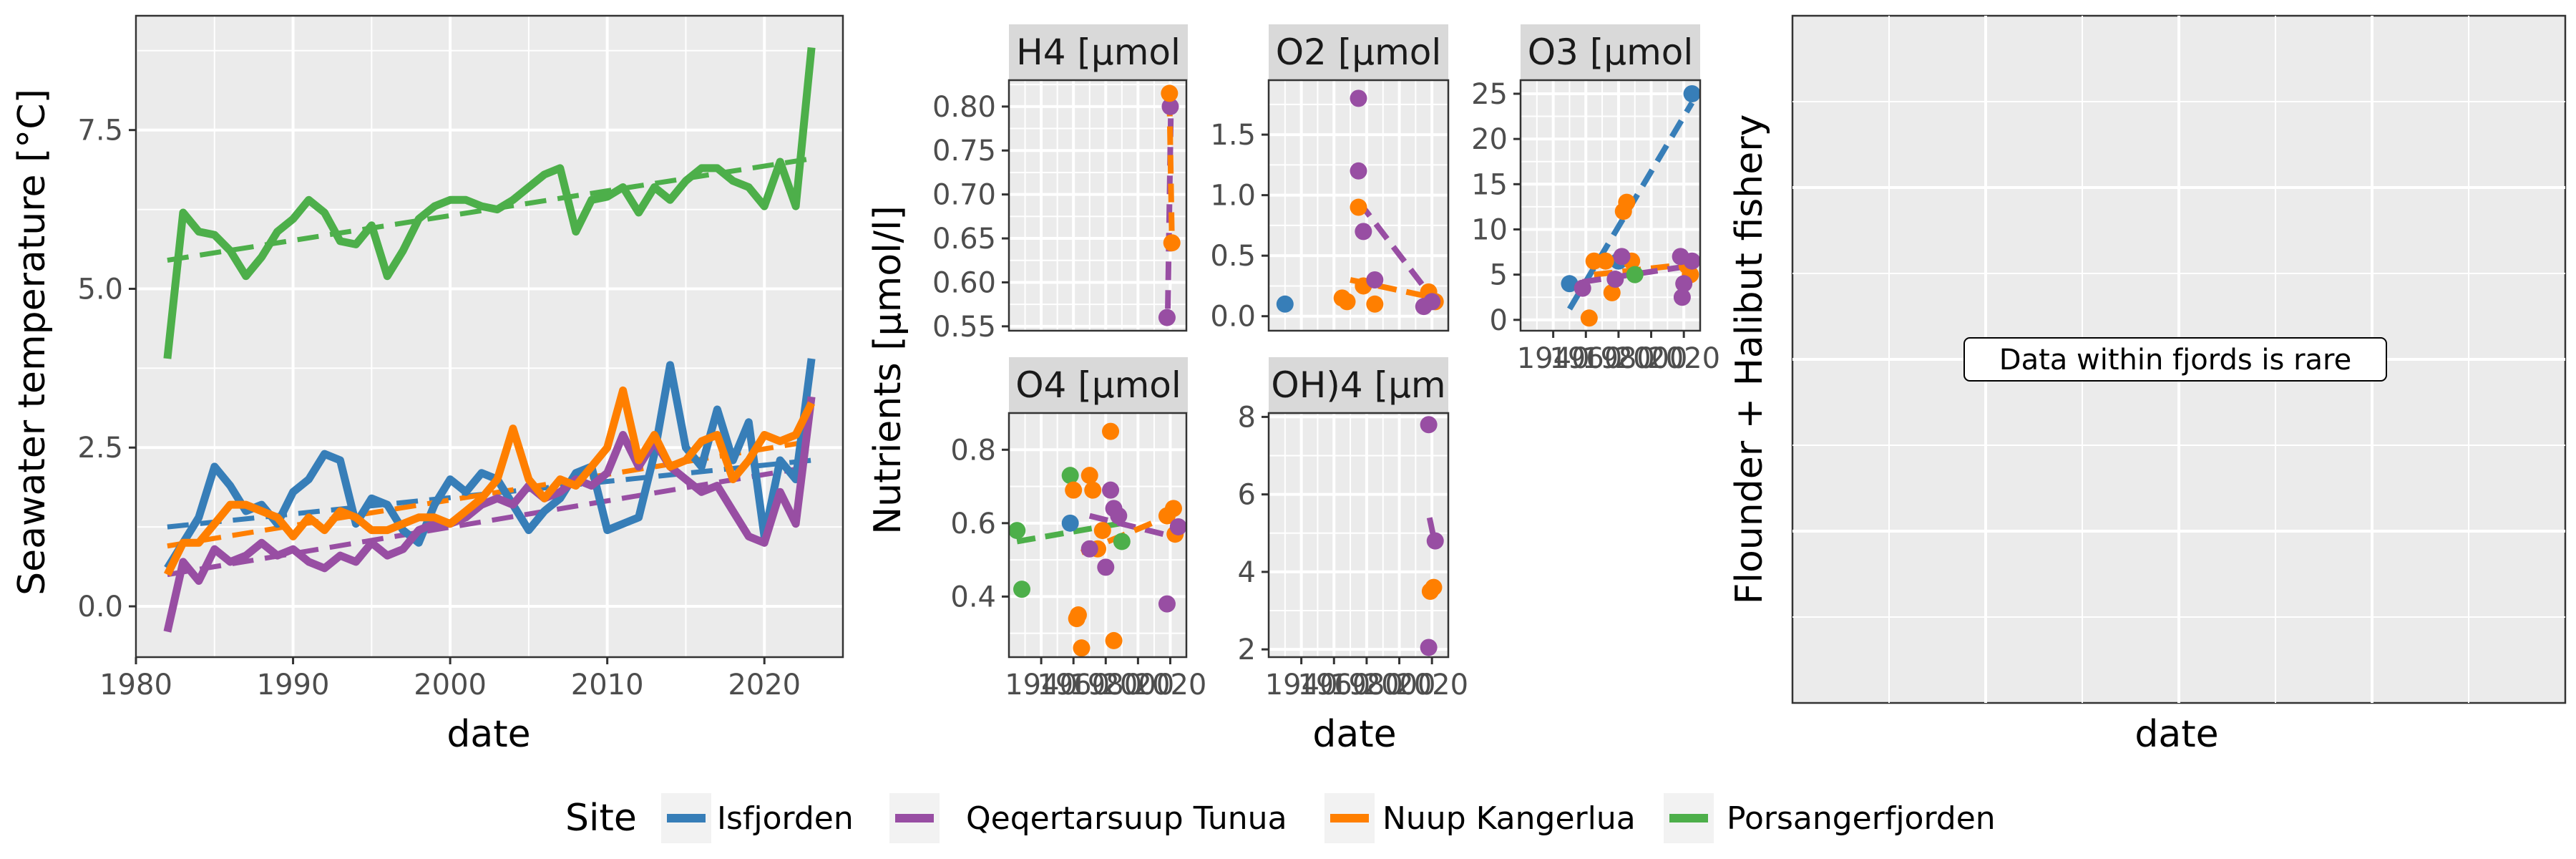 Image resolution: width=2576 pixels, height=859 pixels. What do you see at coordinates (1489, 229) in the screenshot?
I see `y-tick-label: 10` at bounding box center [1489, 229].